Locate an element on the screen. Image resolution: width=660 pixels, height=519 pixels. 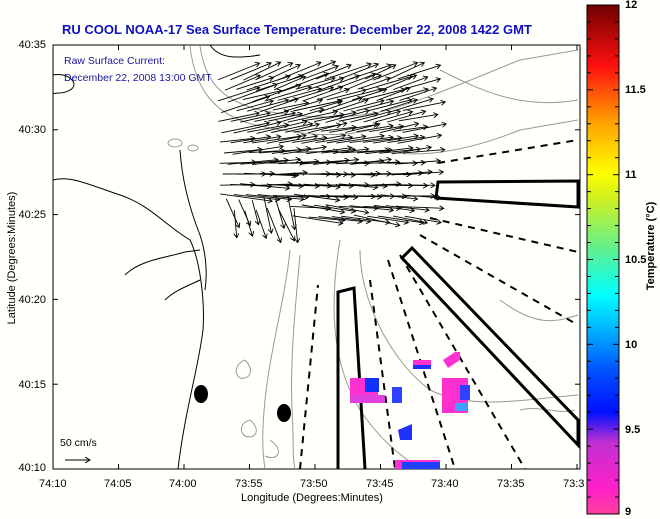
station-marker is located at coordinates (201, 394).